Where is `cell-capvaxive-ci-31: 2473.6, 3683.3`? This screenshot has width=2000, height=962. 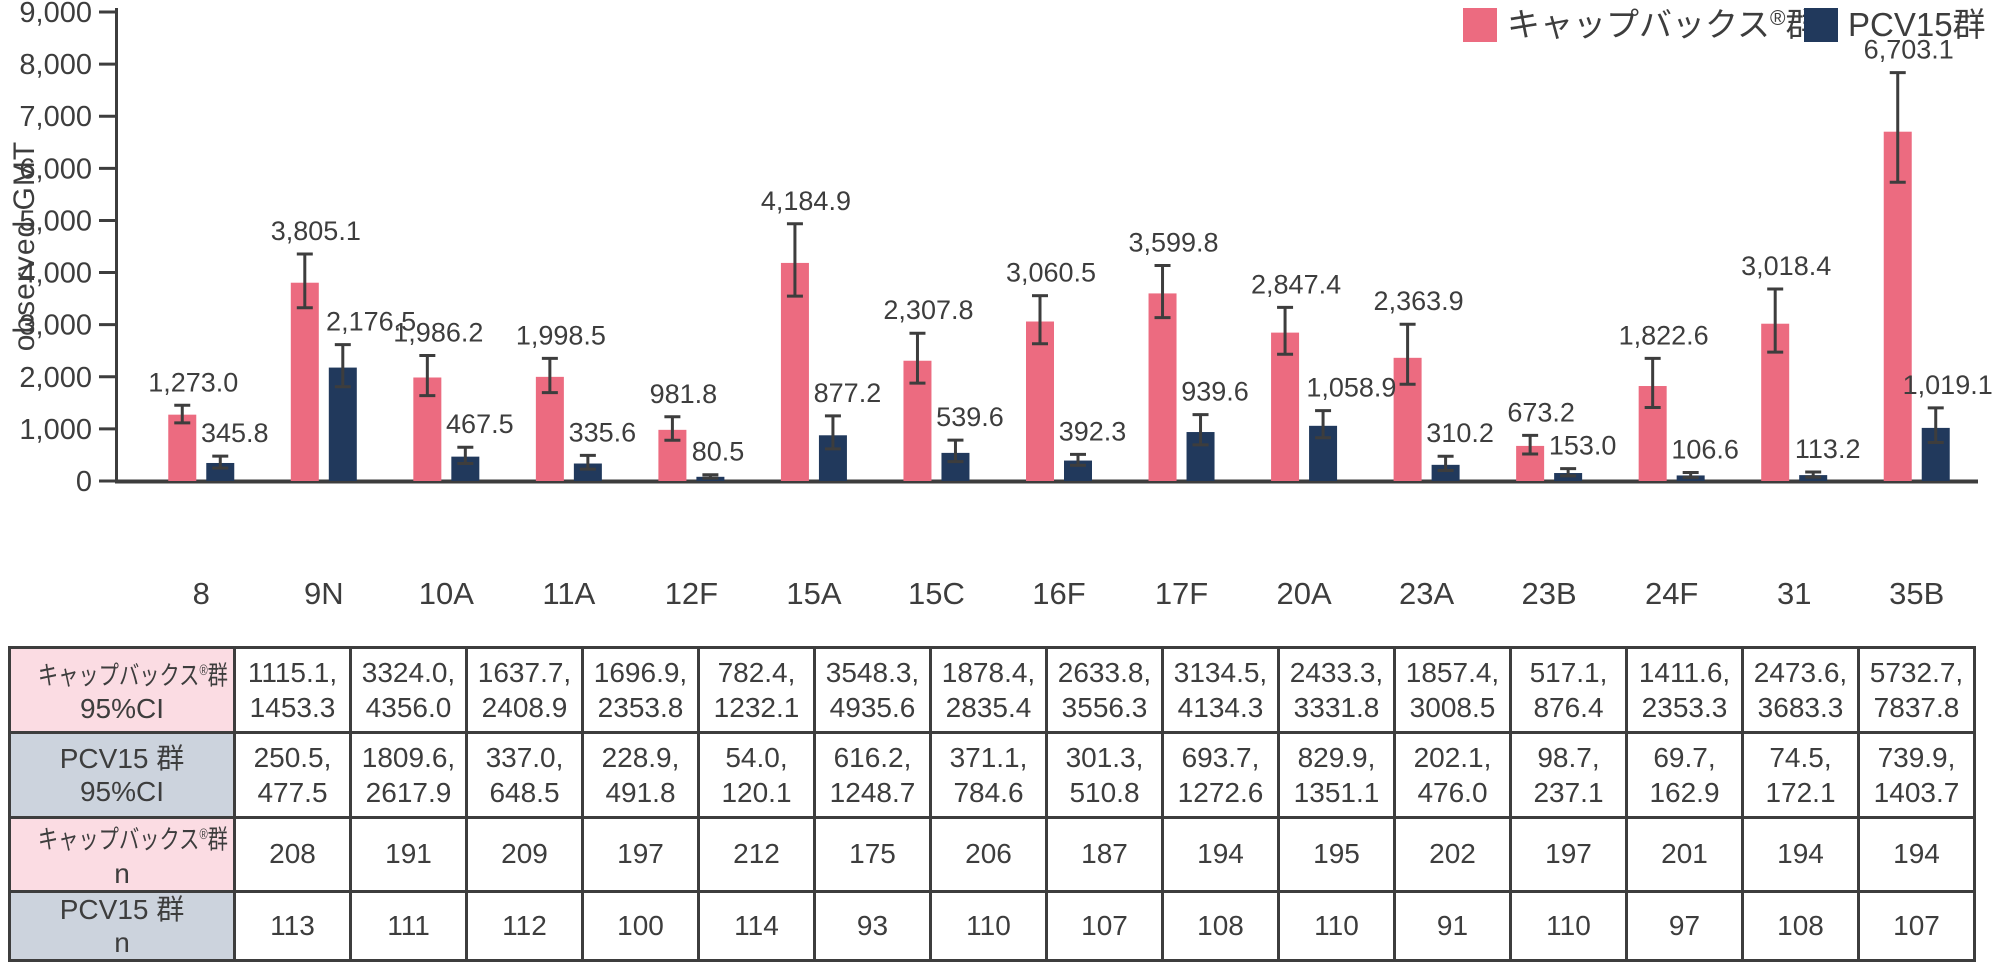 cell-capvaxive-ci-31: 2473.6, 3683.3 is located at coordinates (1800, 690).